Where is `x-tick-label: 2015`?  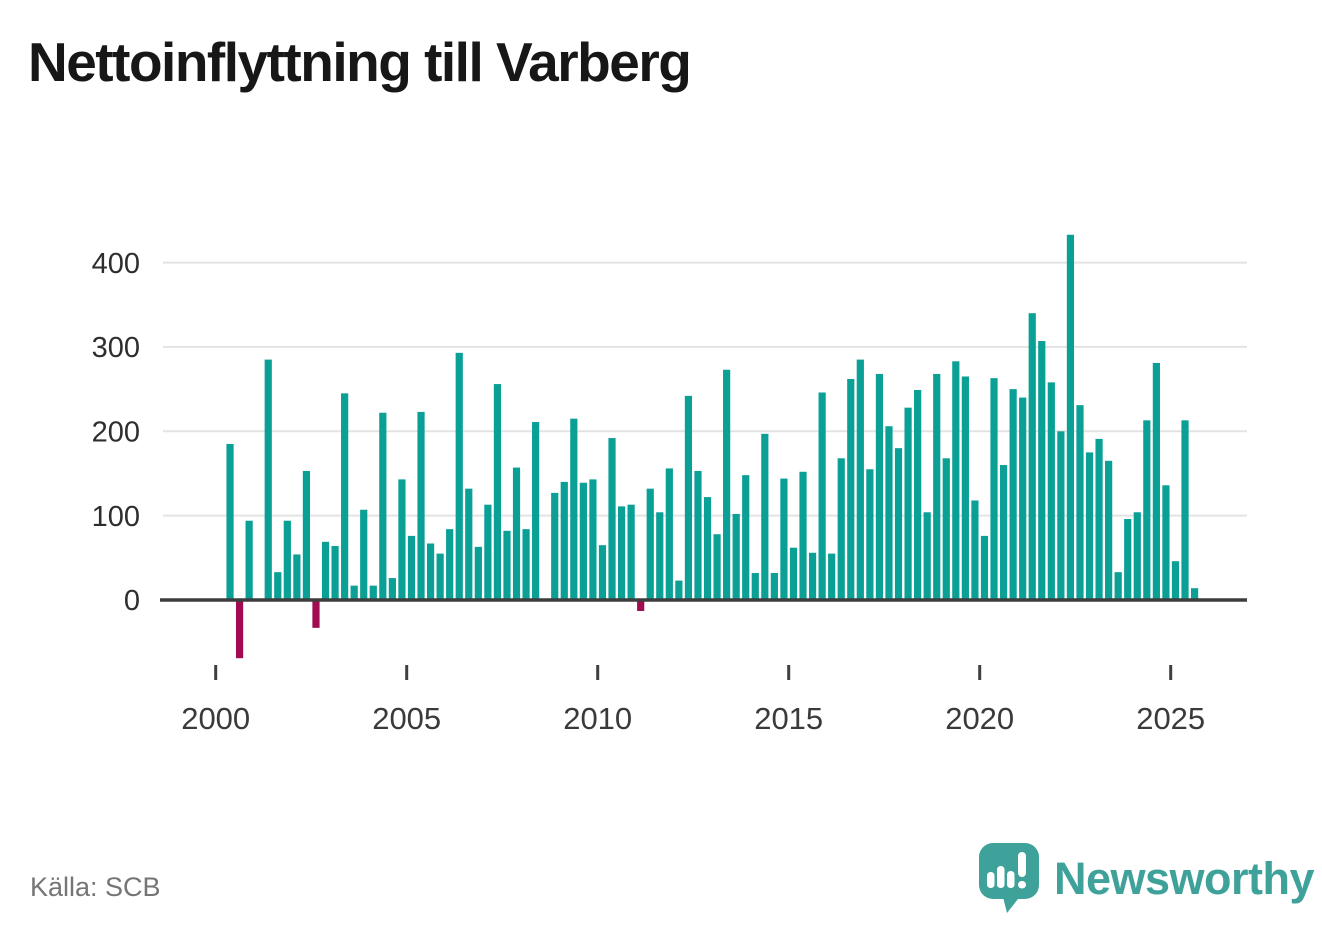 x-tick-label: 2015 is located at coordinates (788, 718).